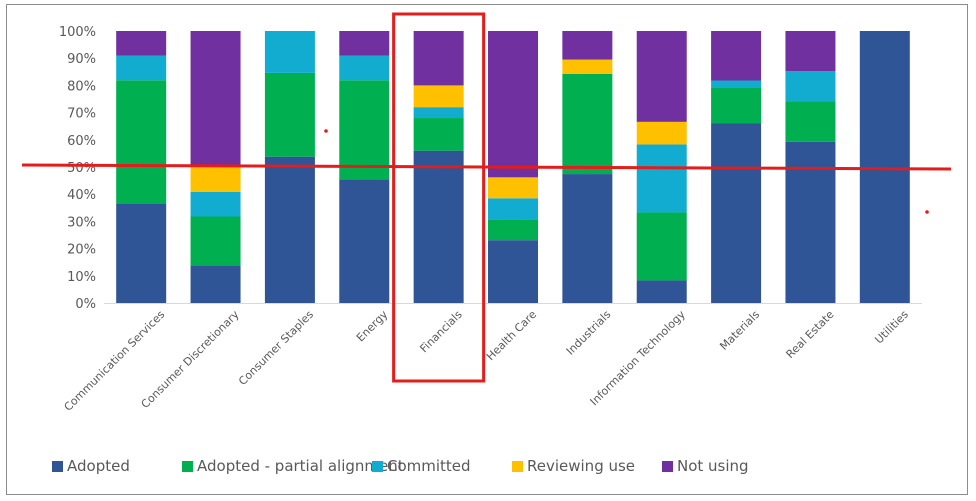 The image size is (976, 501). What do you see at coordinates (891, 327) in the screenshot?
I see `x-tick-label: Utilities` at bounding box center [891, 327].